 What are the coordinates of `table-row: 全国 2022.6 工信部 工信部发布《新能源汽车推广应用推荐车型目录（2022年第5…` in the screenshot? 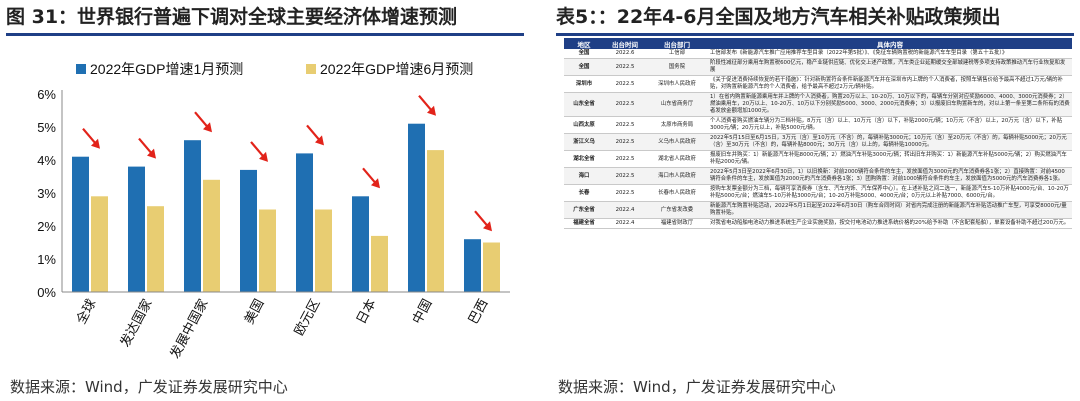 It's located at (818, 54).